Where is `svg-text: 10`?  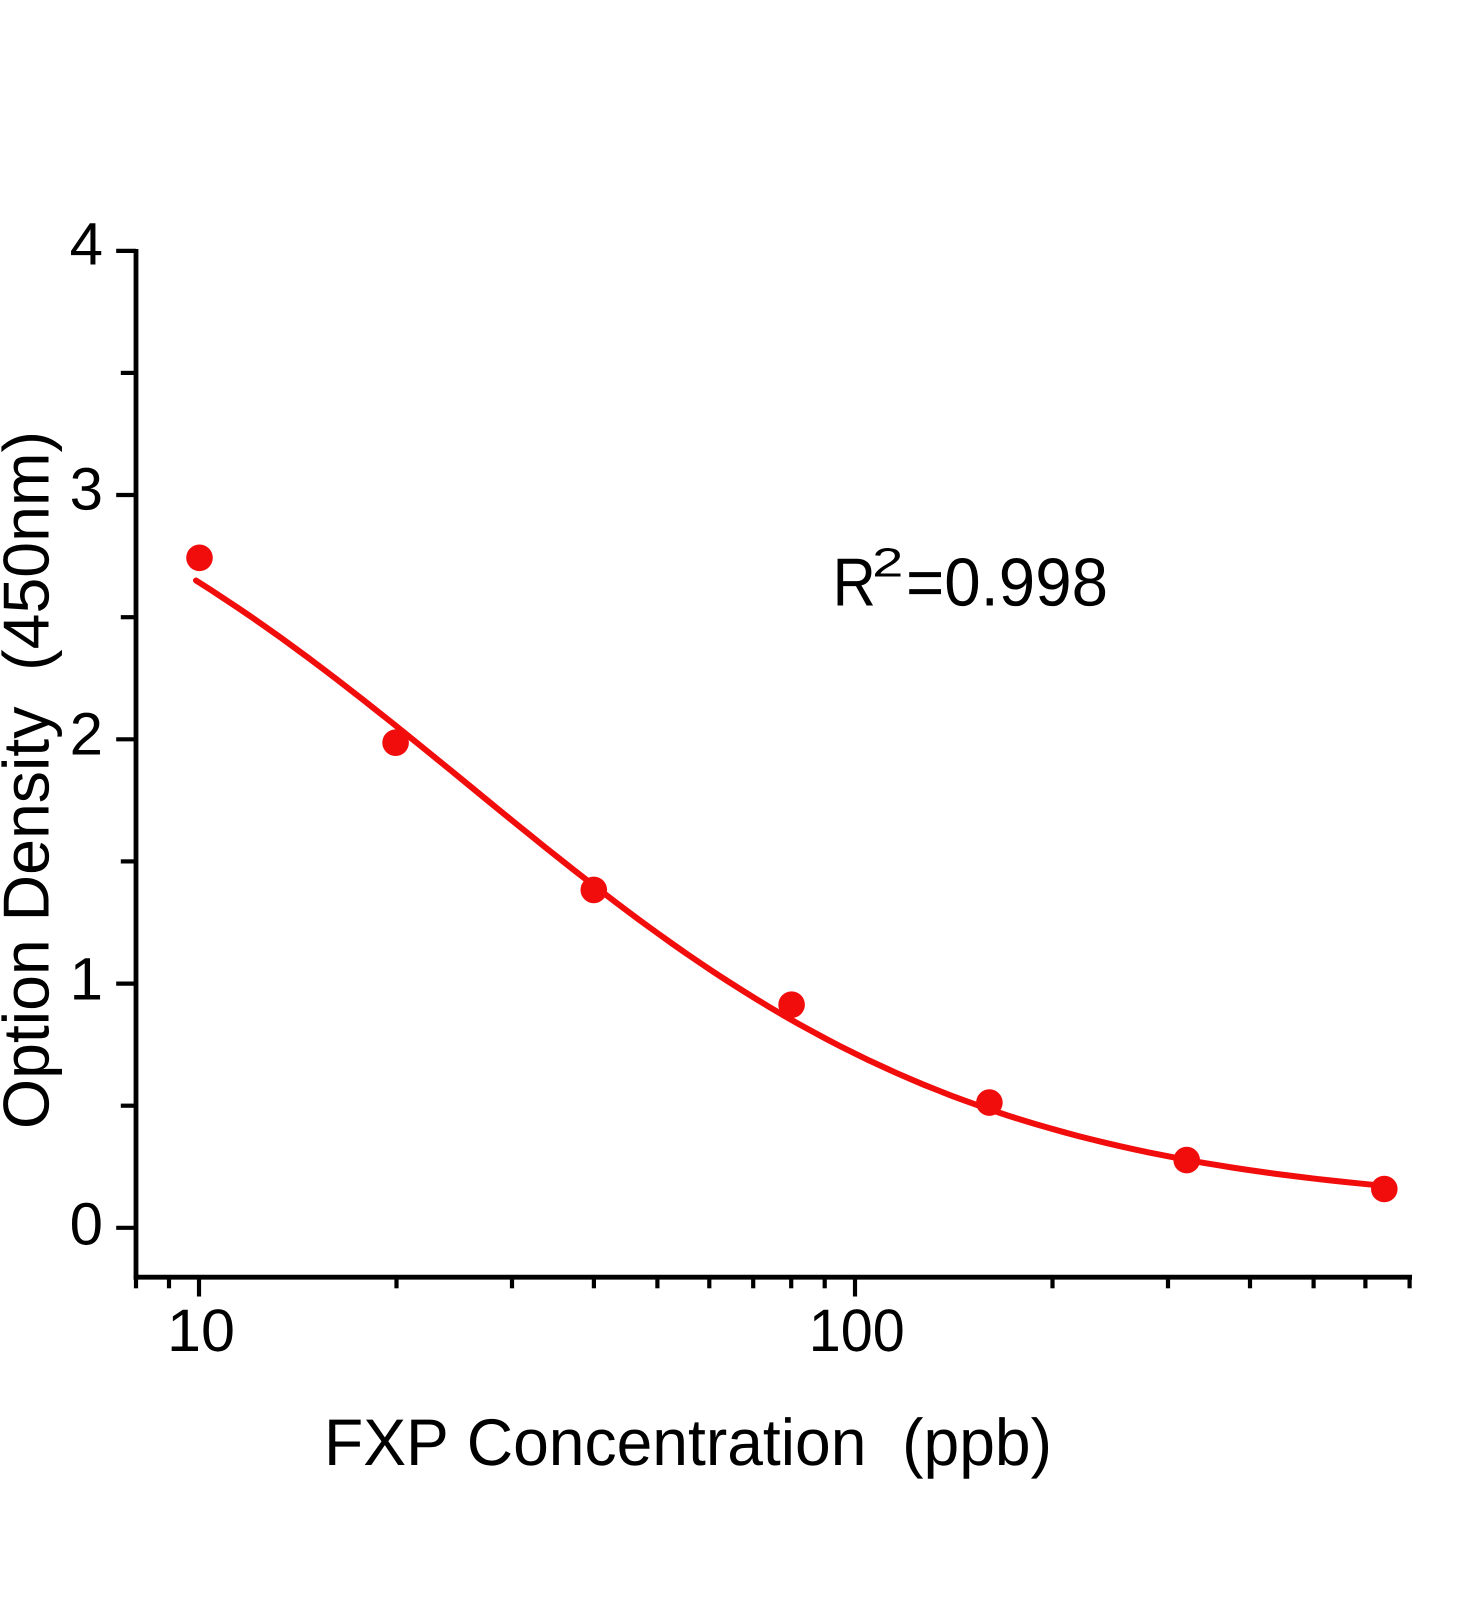
svg-text: 10 is located at coordinates (201, 1330).